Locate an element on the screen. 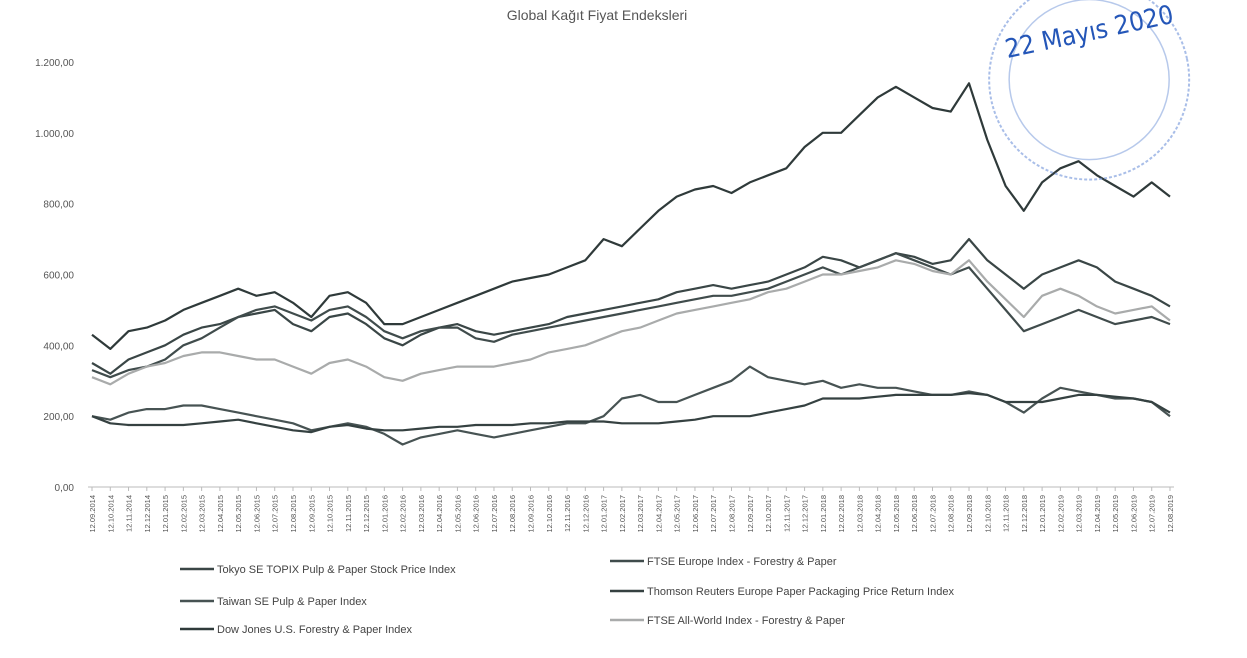 This screenshot has height=658, width=1247. chart-title: Global Kağıt Fiyat Endeksleri is located at coordinates (597, 15).